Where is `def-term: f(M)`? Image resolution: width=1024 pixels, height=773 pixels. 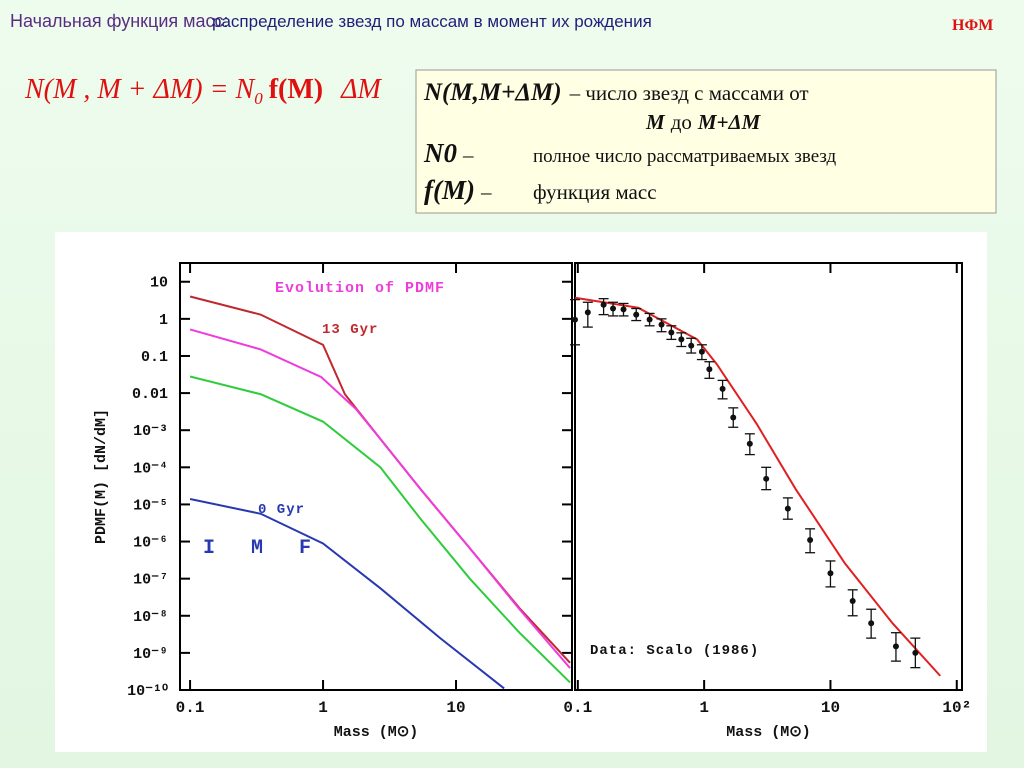
def-term: f(M) is located at coordinates (449, 190).